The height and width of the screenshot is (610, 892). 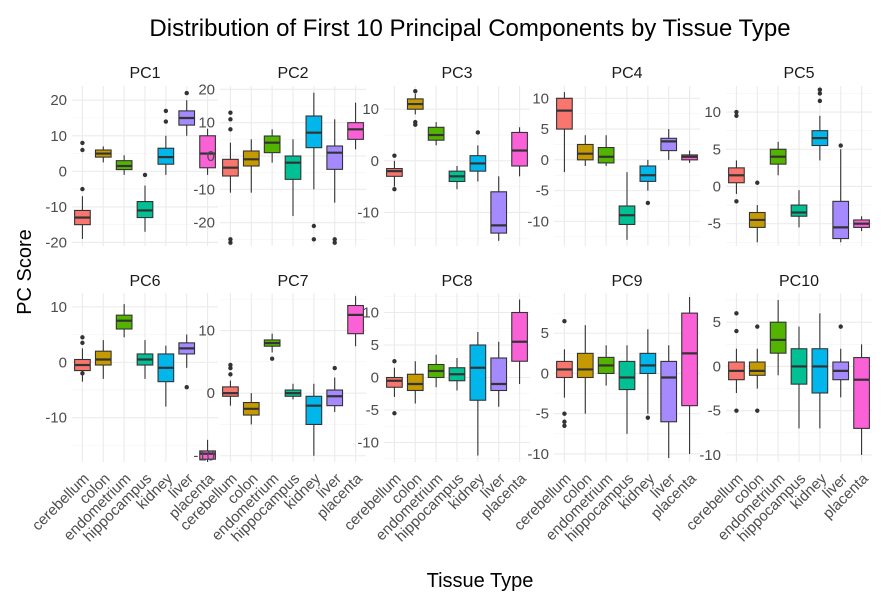 What do you see at coordinates (626, 281) in the screenshot?
I see `facet-label-pc9: PC9` at bounding box center [626, 281].